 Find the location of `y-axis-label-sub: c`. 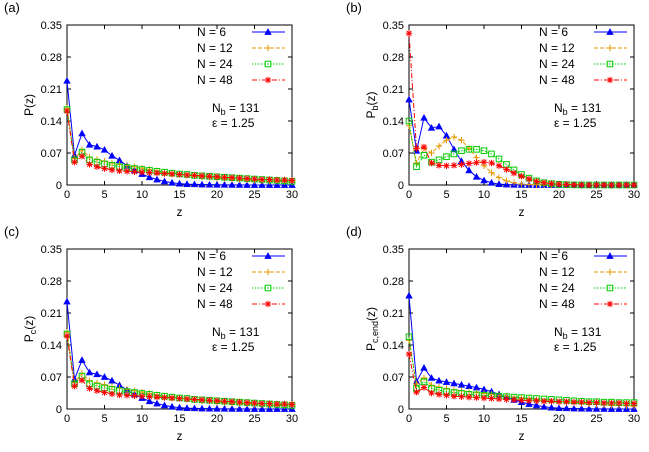

y-axis-label-sub: c is located at coordinates (33, 331).